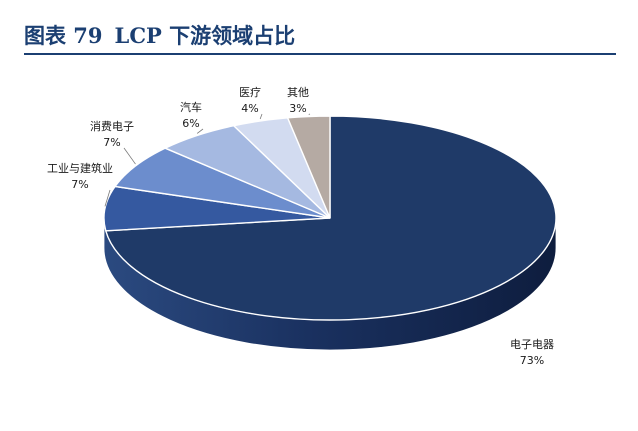 The image size is (638, 431). I want to click on slice-label: 医疗, so click(250, 92).